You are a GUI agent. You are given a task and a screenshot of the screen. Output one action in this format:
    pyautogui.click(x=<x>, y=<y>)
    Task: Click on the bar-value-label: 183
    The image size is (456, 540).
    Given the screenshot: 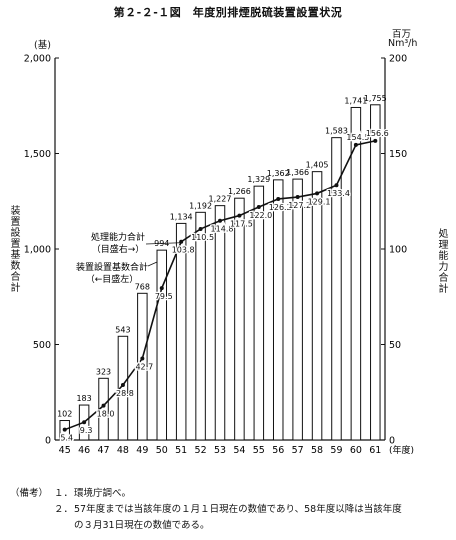 What is the action you would take?
    pyautogui.click(x=83, y=398)
    